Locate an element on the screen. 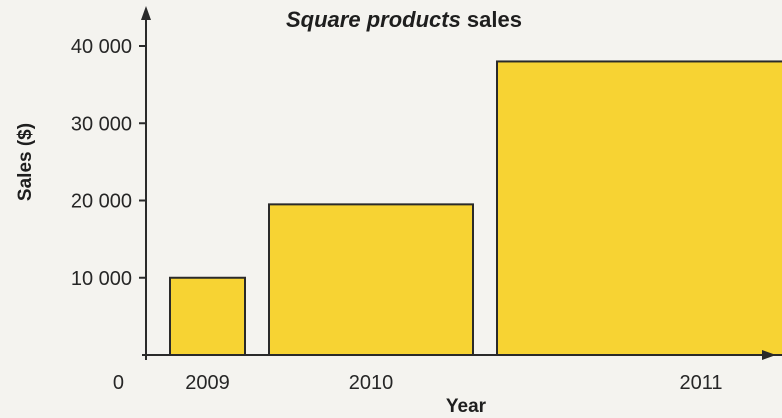 The height and width of the screenshot is (418, 782). chart-title-italic: Square products is located at coordinates (373, 19).